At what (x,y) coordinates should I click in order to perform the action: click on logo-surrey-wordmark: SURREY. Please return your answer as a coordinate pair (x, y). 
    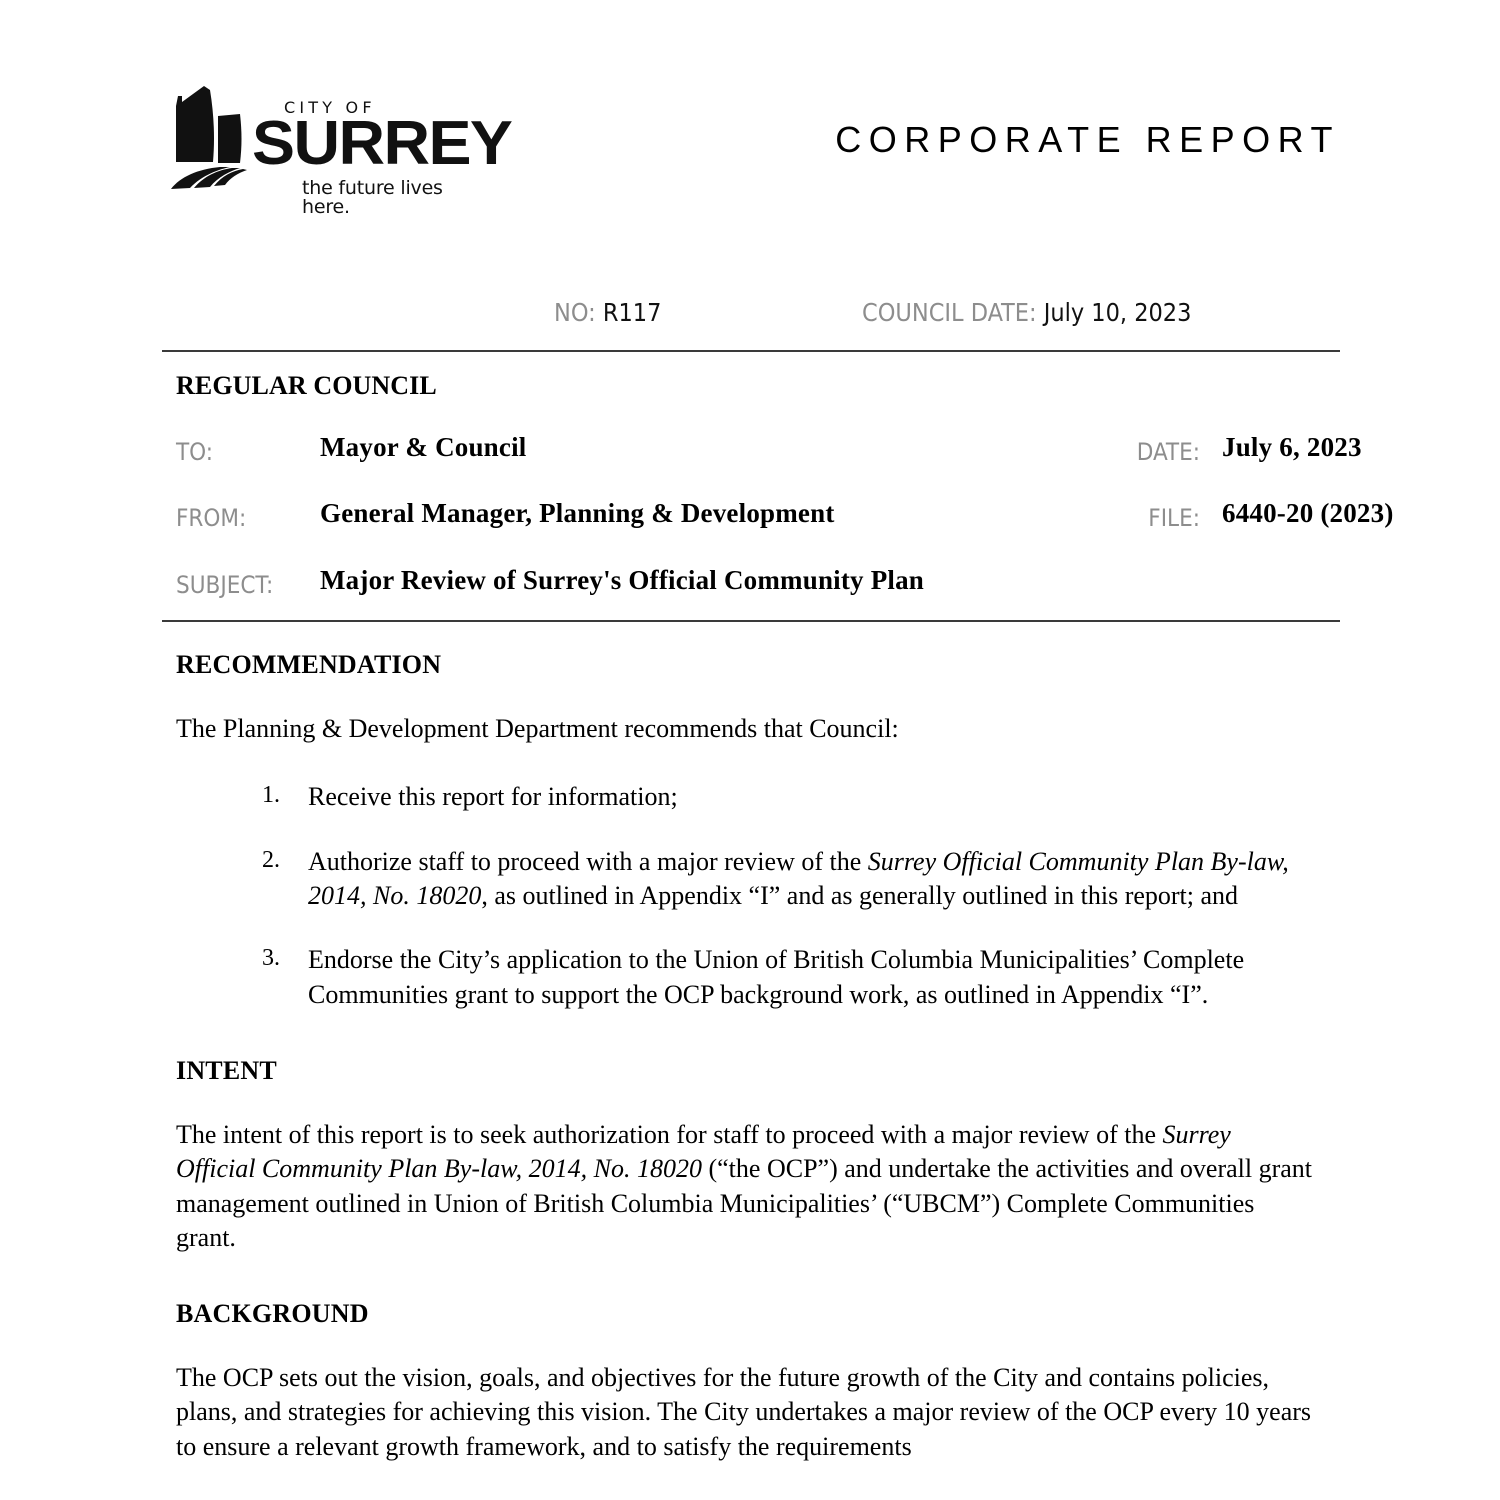
    Looking at the image, I should click on (382, 143).